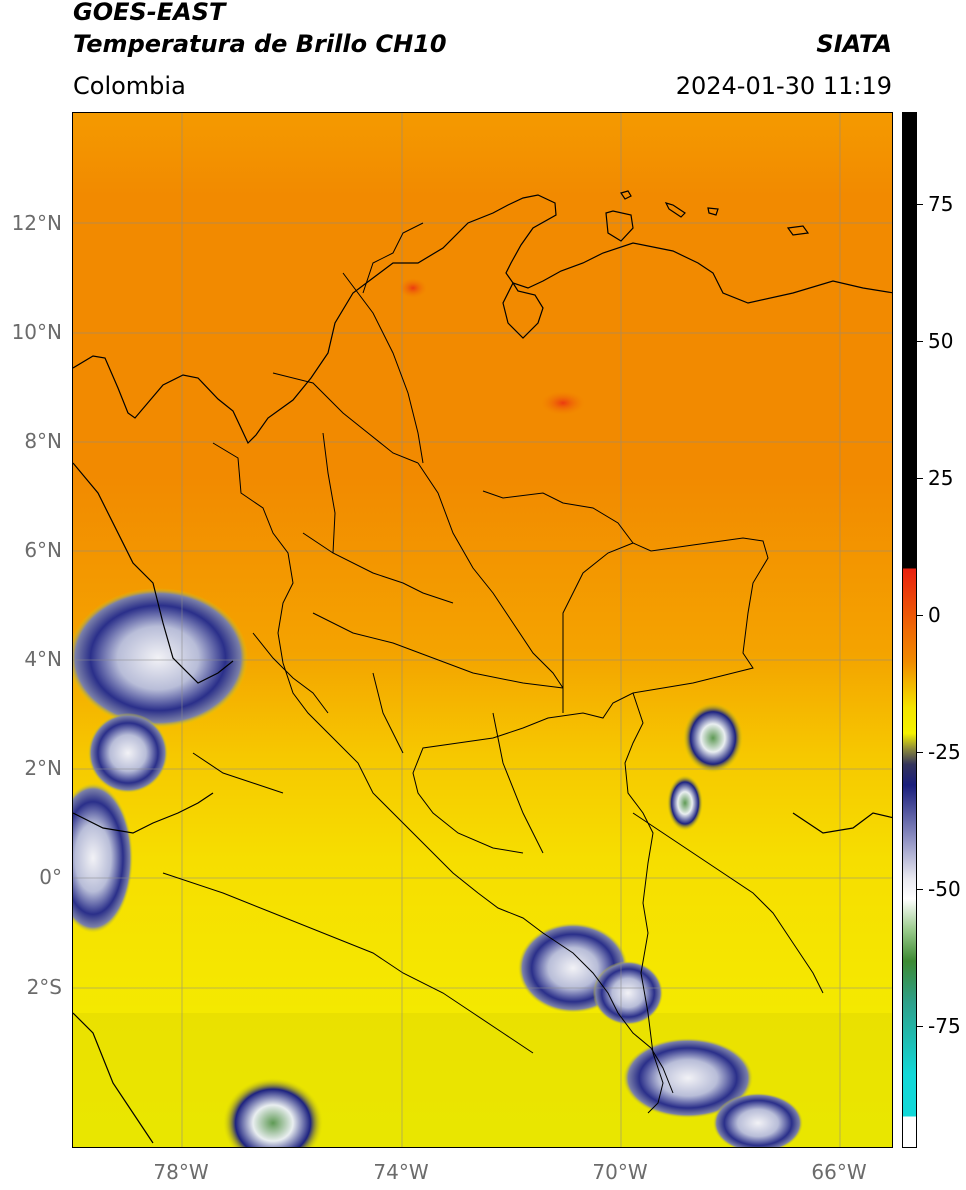 The image size is (966, 1190). Describe the element at coordinates (36, 332) in the screenshot. I see `lat-label: 10°N` at that location.